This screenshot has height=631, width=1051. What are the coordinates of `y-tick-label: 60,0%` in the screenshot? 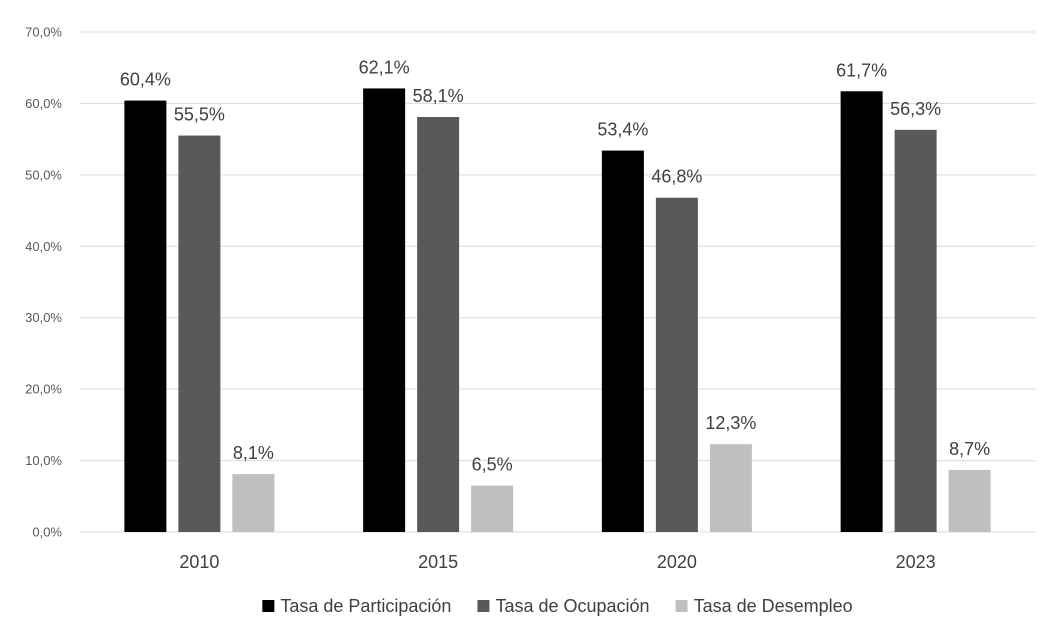 It's located at (43, 103).